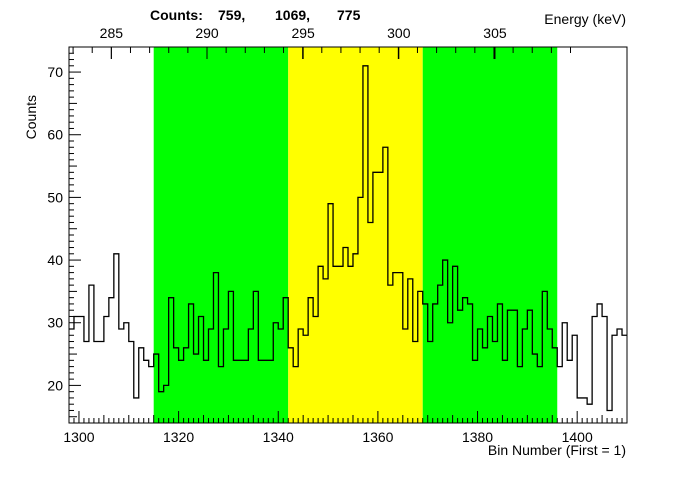 Image resolution: width=696 pixels, height=477 pixels. I want to click on y-axis-title: Counts, so click(31, 117).